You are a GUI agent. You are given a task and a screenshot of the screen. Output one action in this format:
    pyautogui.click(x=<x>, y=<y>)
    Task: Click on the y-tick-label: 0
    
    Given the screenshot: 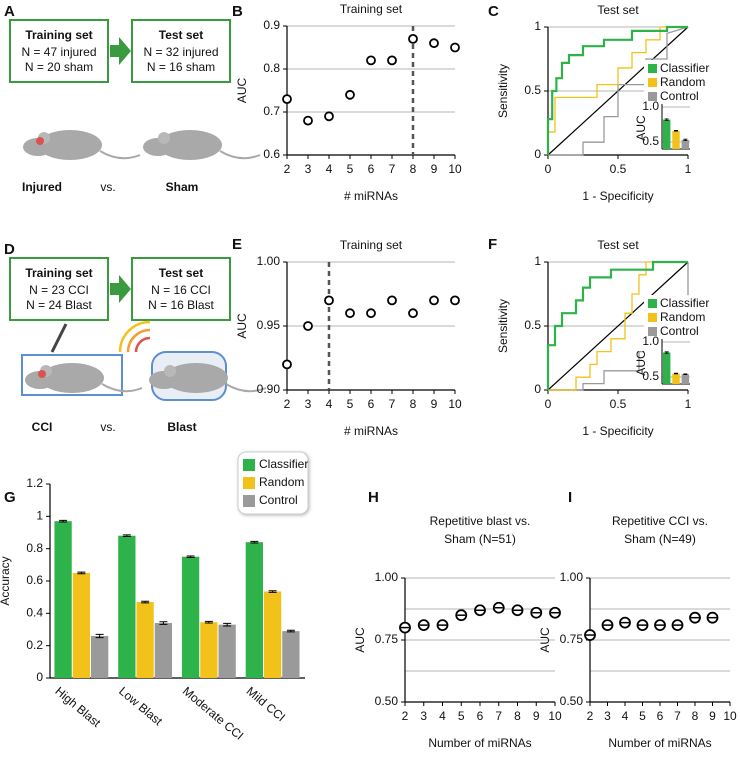 What is the action you would take?
    pyautogui.click(x=537, y=389)
    